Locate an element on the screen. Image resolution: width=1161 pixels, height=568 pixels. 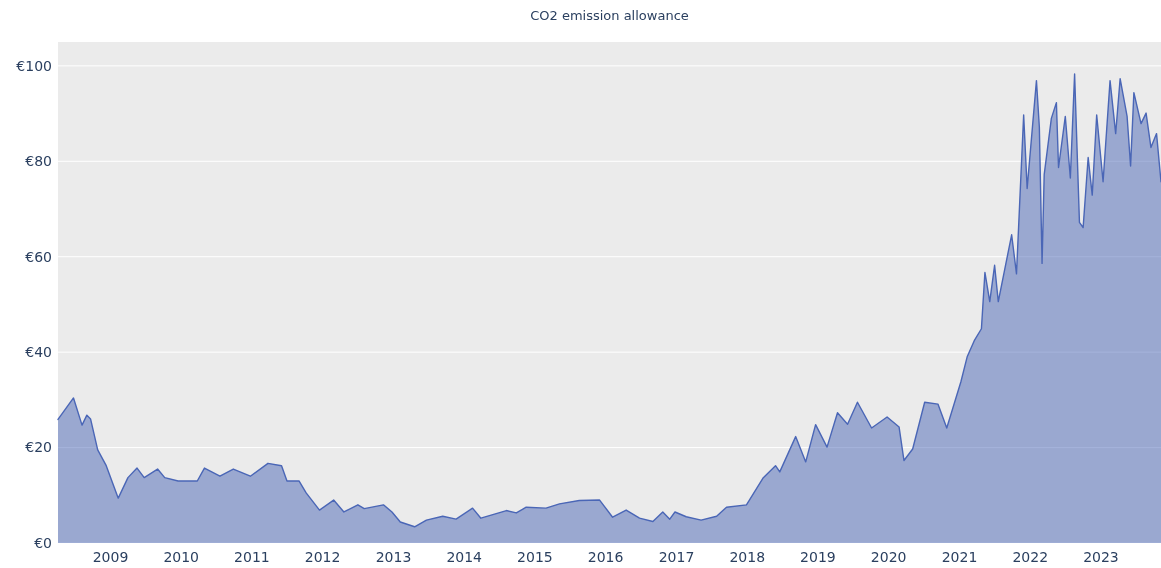
x-tick-label: 2022 is located at coordinates (1030, 557).